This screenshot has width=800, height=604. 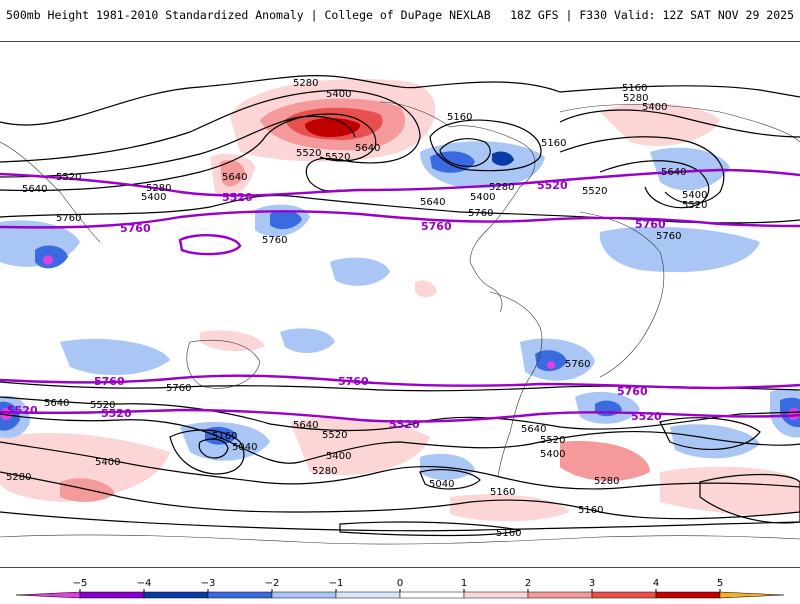 What do you see at coordinates (528, 583) in the screenshot?
I see `colorbar-tick-label: 2` at bounding box center [528, 583].